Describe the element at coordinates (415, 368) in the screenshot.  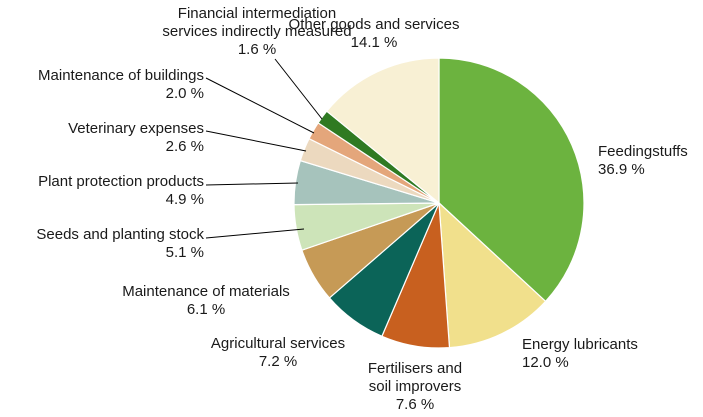
I see `slice-label-name: Fertilisers and` at that location.